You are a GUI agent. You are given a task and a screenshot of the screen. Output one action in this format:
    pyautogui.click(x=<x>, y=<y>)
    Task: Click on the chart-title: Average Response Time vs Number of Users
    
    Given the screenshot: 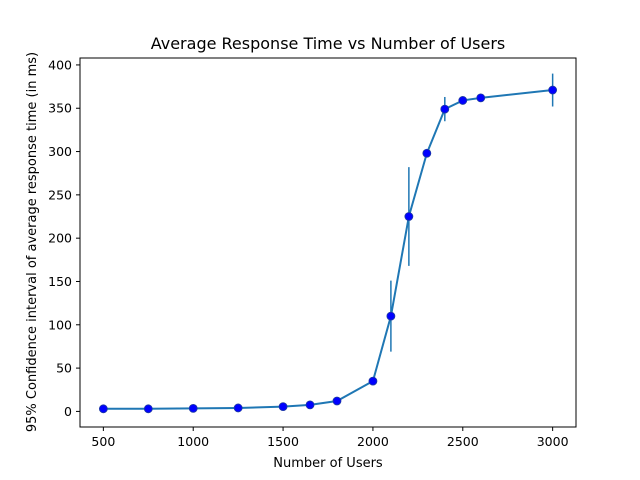 What is the action you would take?
    pyautogui.click(x=328, y=43)
    